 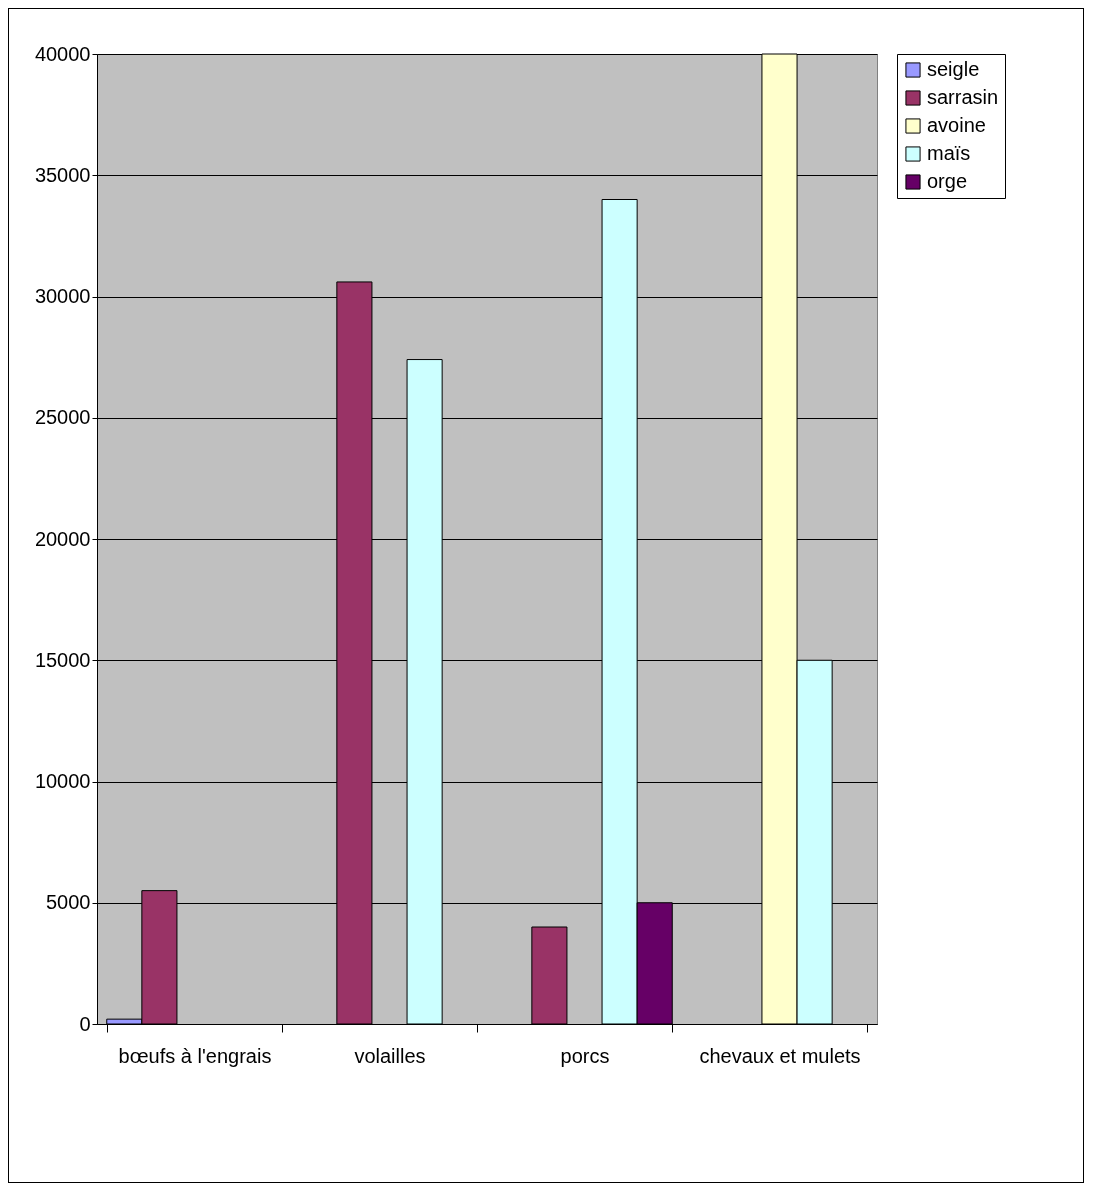 I want to click on legend-label: avoine, so click(x=956, y=125).